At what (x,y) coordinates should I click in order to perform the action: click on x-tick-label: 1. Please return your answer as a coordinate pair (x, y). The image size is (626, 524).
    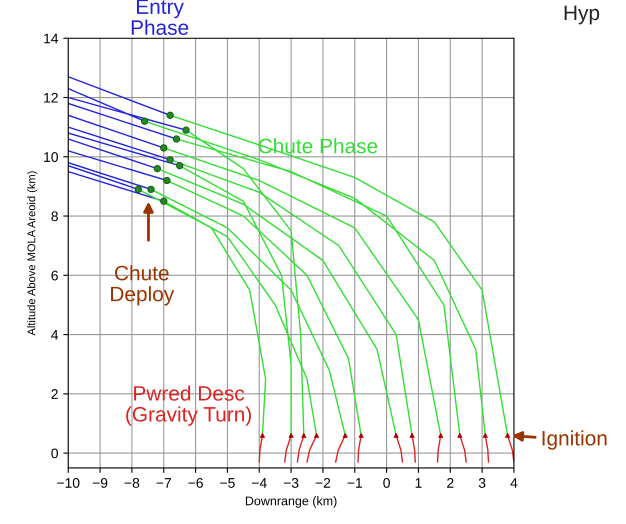
    Looking at the image, I should click on (419, 483).